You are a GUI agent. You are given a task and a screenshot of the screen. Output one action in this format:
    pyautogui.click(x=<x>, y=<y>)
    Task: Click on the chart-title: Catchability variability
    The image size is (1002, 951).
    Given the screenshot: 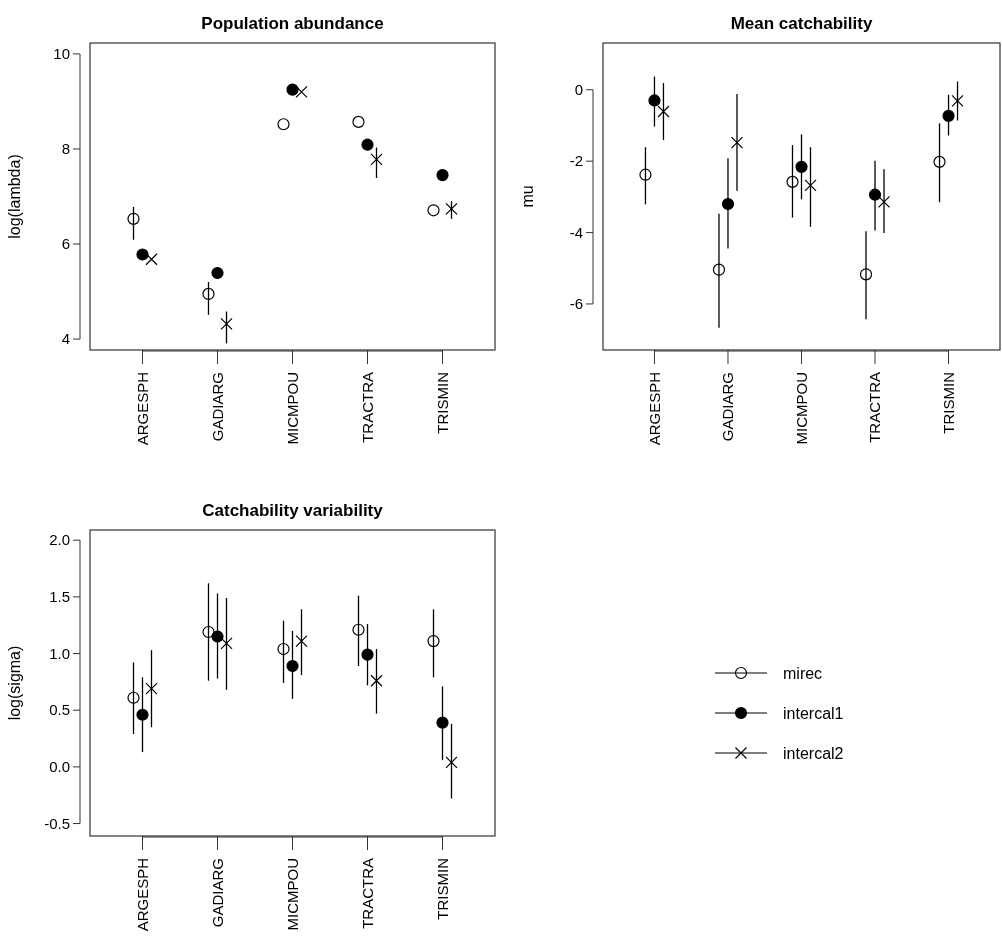 What is the action you would take?
    pyautogui.click(x=293, y=510)
    